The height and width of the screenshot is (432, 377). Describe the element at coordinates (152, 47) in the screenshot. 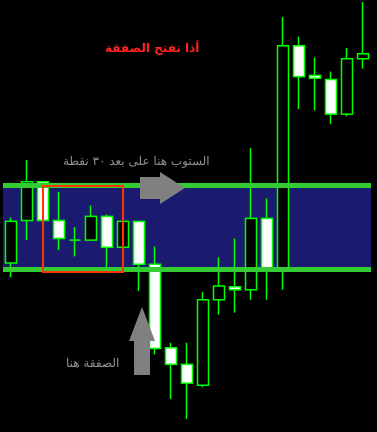

I see `annotation: أذا تفتح الصفقة` at that location.